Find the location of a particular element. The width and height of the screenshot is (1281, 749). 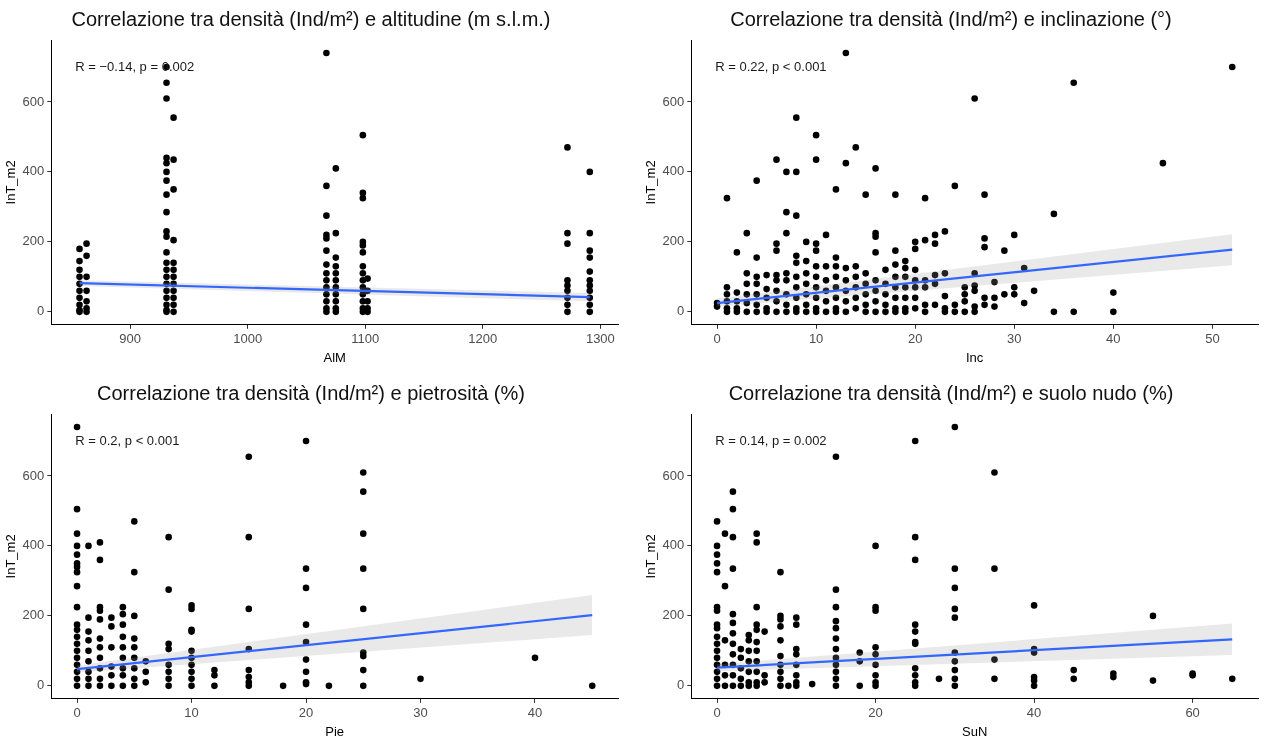

annotation: R = 0.22, p < 0.001 is located at coordinates (771, 66).